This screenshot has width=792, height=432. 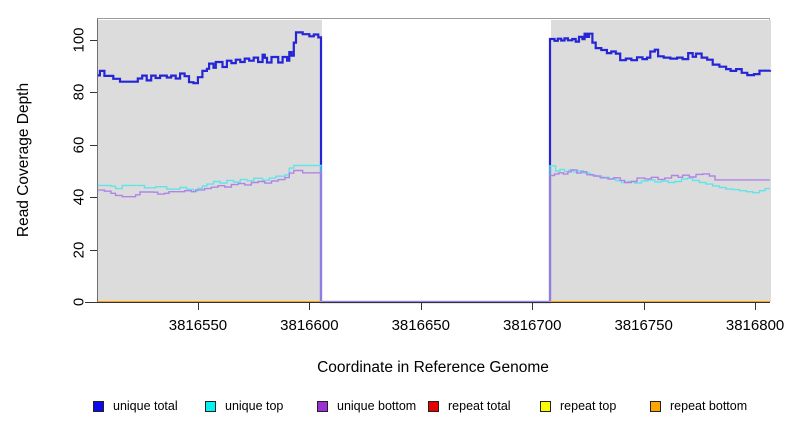 I want to click on x-tick-label: 3816700, so click(x=532, y=325).